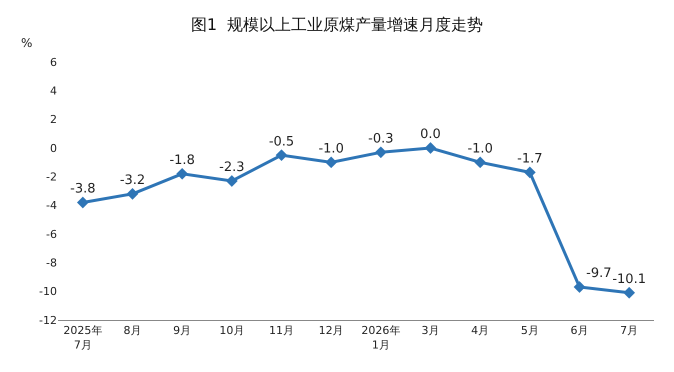 Image resolution: width=674 pixels, height=372 pixels. Describe the element at coordinates (83, 189) in the screenshot. I see `data-label: -3.8` at that location.